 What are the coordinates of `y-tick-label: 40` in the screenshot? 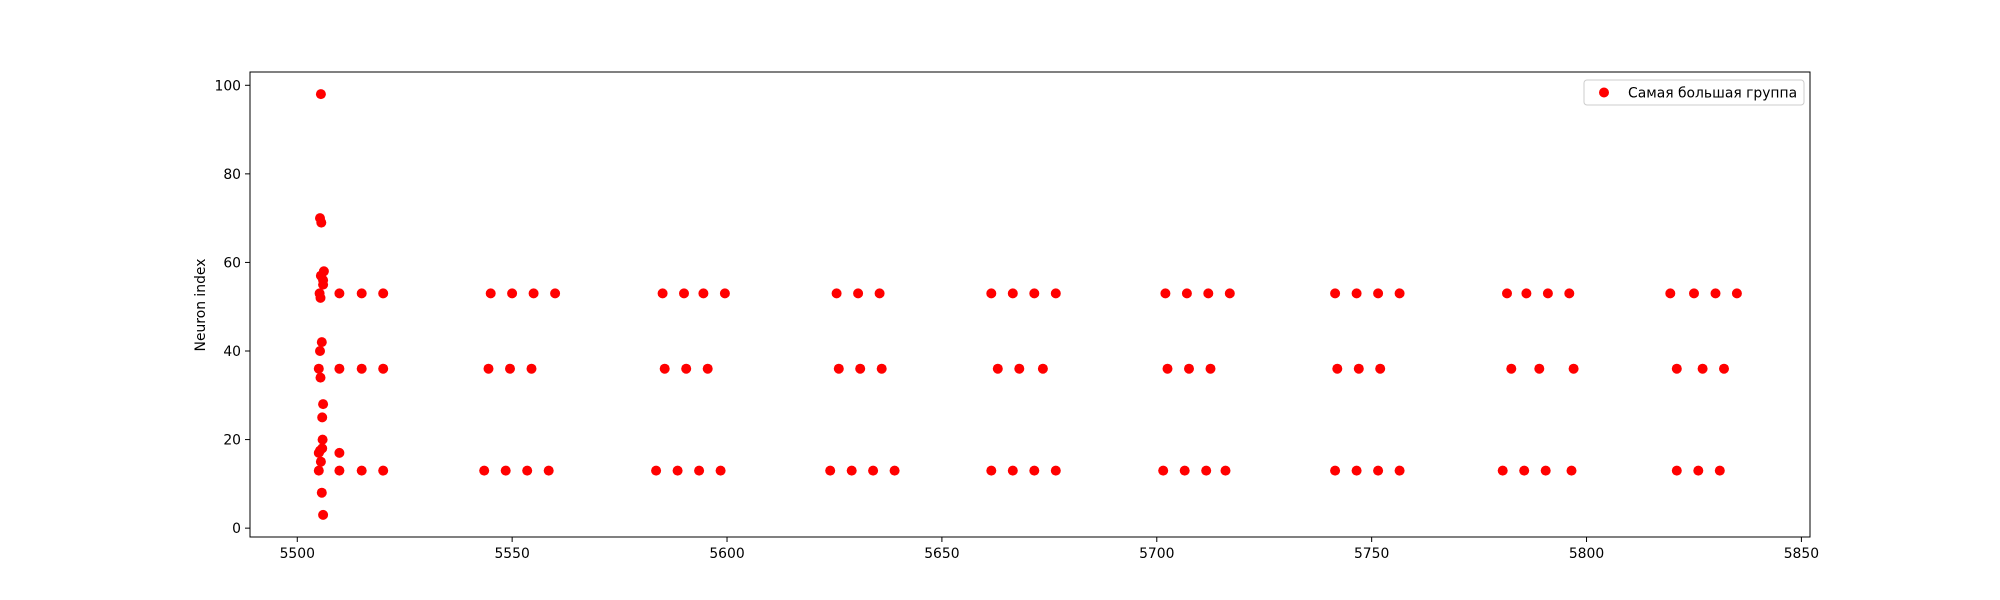 It's located at (232, 352).